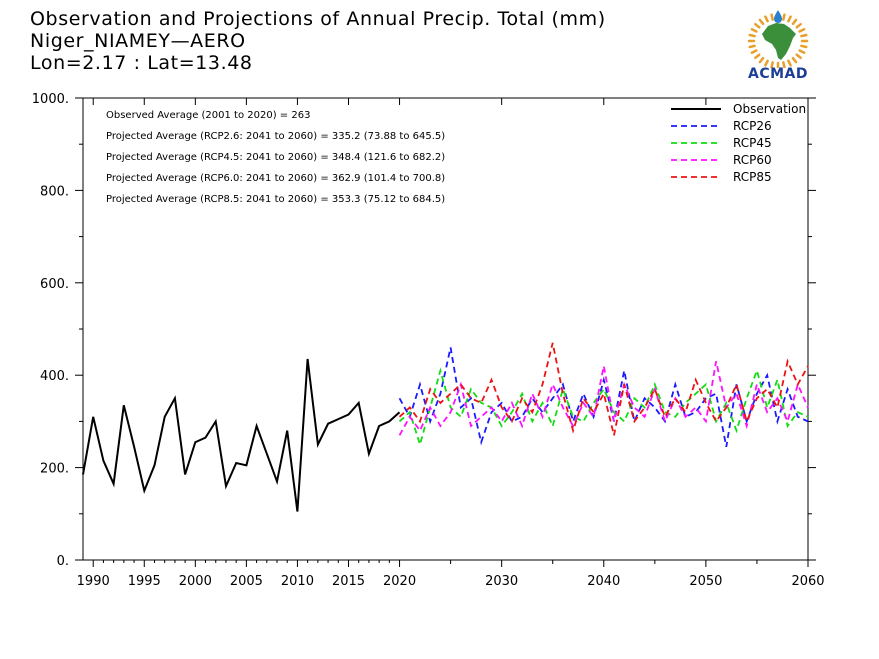 Image resolution: width=879 pixels, height=659 pixels. What do you see at coordinates (141, 63) in the screenshot?
I see `station-coordinates: Lon=2.17 : Lat=13.48` at bounding box center [141, 63].